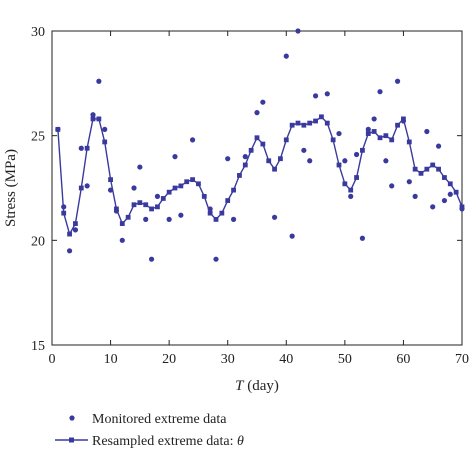 The height and width of the screenshot is (474, 474). I want to click on legend-label-resampled: Resampled extreme data: θ, so click(168, 441).